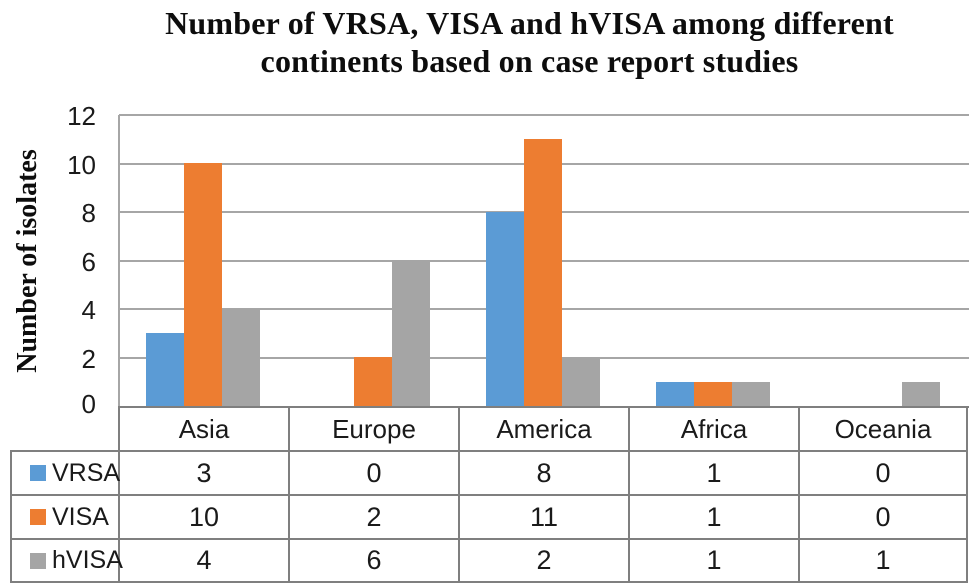 This screenshot has height=587, width=969. I want to click on table-value-visa-africa: 1, so click(714, 517).